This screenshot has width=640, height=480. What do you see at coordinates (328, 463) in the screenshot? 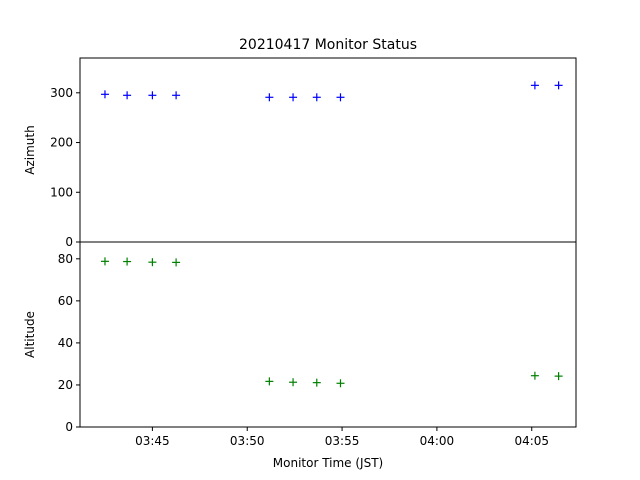
I see `x-axis-label: Monitor Time (JST)` at bounding box center [328, 463].